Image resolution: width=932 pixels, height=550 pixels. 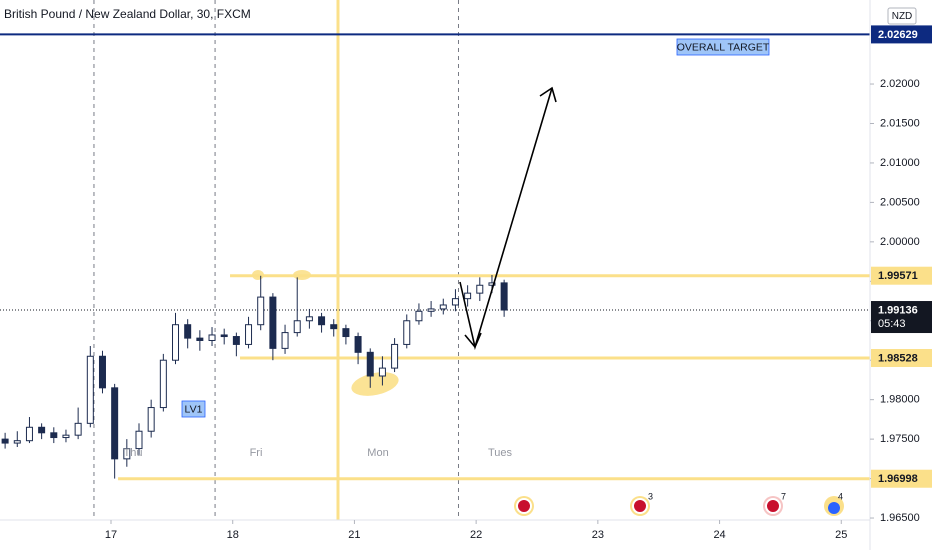 I want to click on x-tick-label: 24, so click(x=719, y=535).